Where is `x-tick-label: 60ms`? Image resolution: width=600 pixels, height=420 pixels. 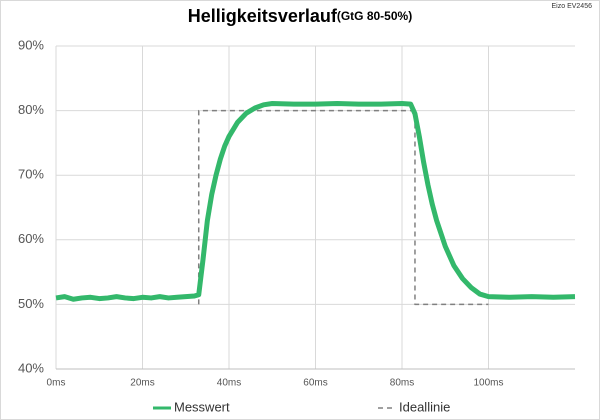
x-tick-label: 60ms is located at coordinates (315, 383).